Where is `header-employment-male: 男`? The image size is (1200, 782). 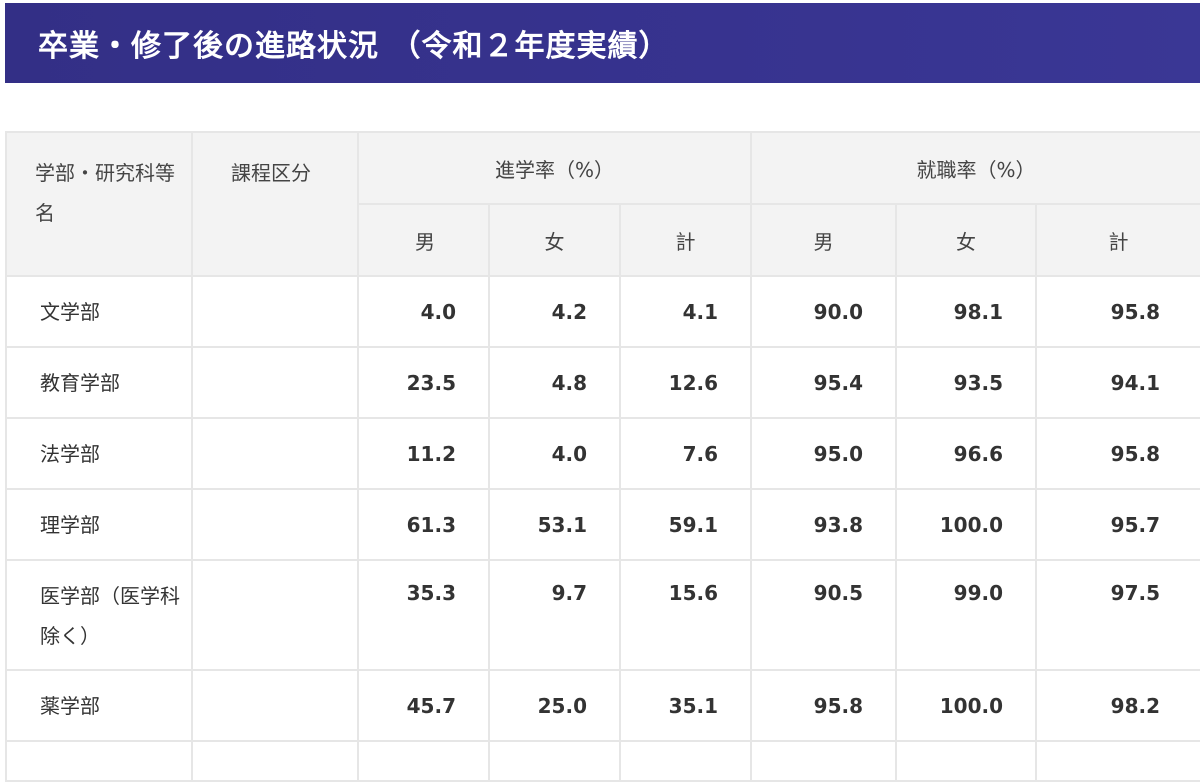
header-employment-male: 男 is located at coordinates (824, 240).